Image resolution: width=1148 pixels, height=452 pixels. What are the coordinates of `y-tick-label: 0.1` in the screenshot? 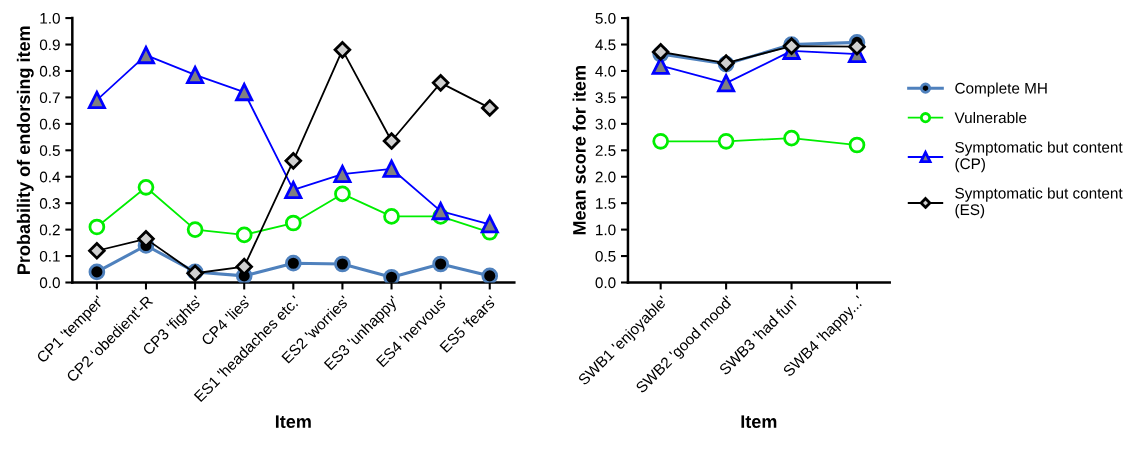 It's located at (49, 256).